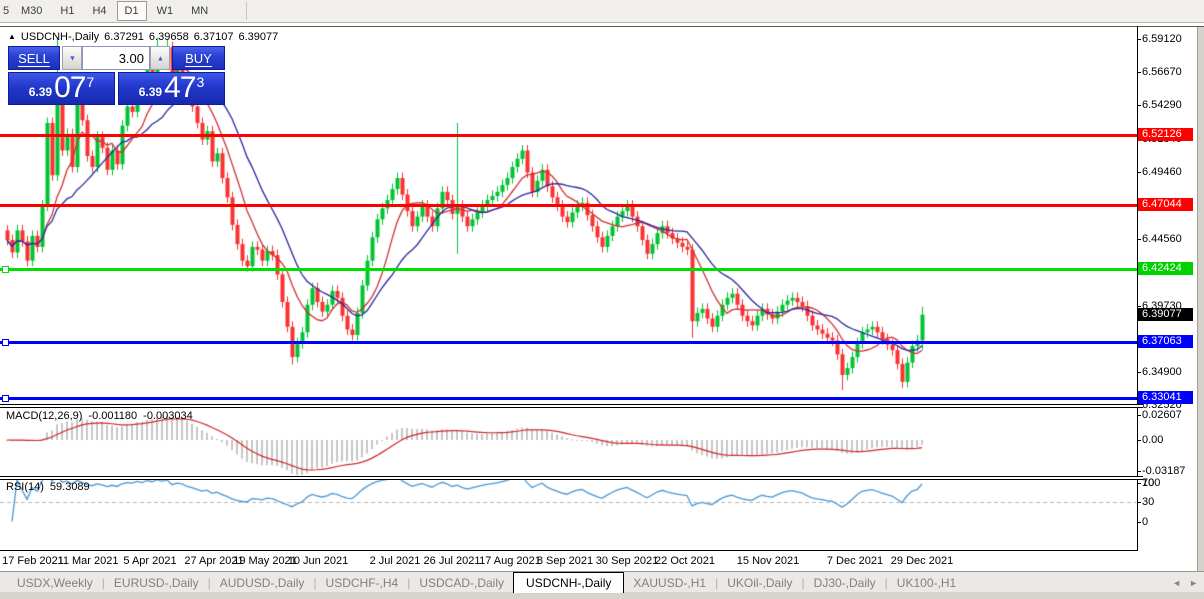  I want to click on volume-increase-button: ▲, so click(160, 58).